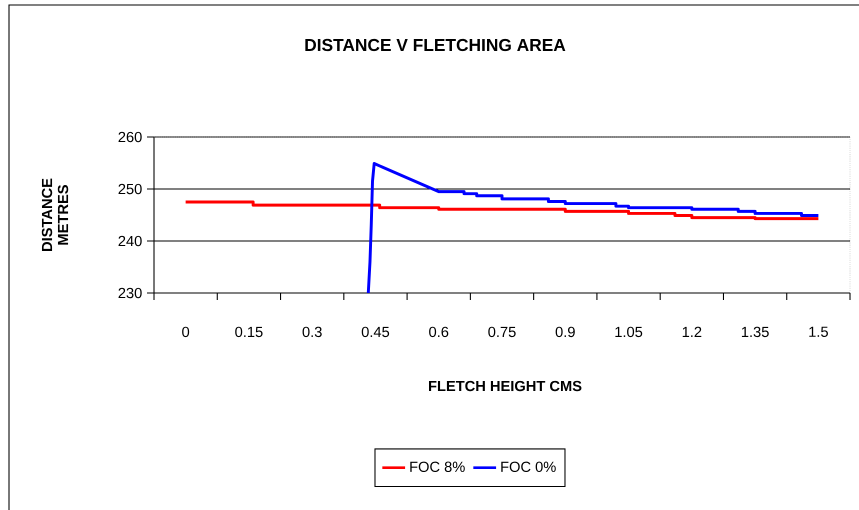 The image size is (859, 510). Describe the element at coordinates (565, 332) in the screenshot. I see `x-tick-label: 0.9` at that location.